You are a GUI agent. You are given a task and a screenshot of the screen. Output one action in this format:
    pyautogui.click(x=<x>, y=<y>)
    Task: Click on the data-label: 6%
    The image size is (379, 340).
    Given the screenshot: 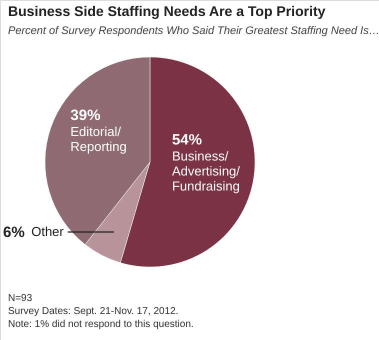 What is the action you would take?
    pyautogui.click(x=14, y=232)
    